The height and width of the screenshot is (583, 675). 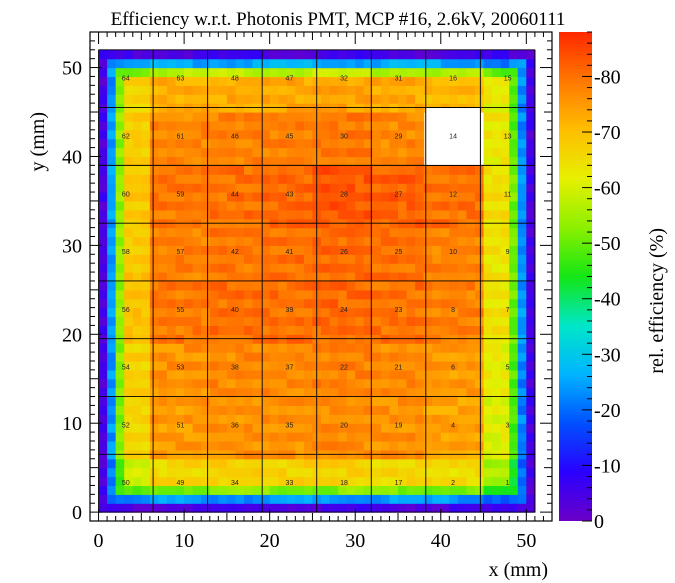 What do you see at coordinates (72, 335) in the screenshot?
I see `y-tick-label: 20` at bounding box center [72, 335].